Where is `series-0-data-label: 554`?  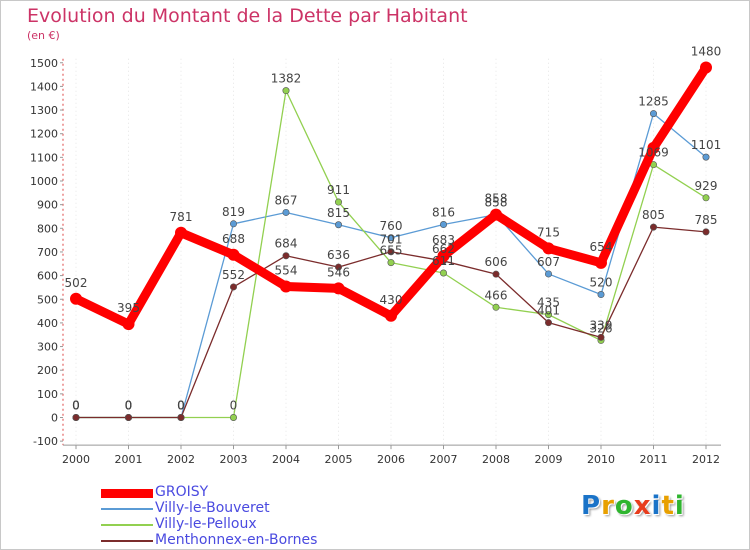
series-0-data-label: 554 is located at coordinates (286, 270).